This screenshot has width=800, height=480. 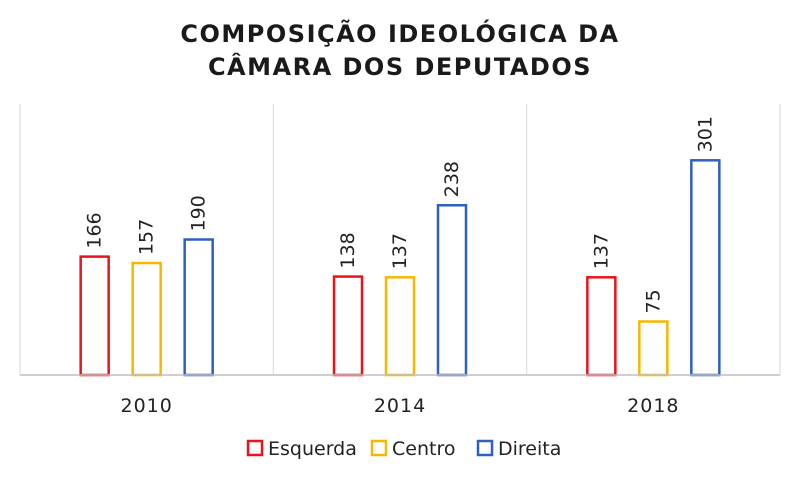 What do you see at coordinates (400, 406) in the screenshot?
I see `x-tick-label: 2014` at bounding box center [400, 406].